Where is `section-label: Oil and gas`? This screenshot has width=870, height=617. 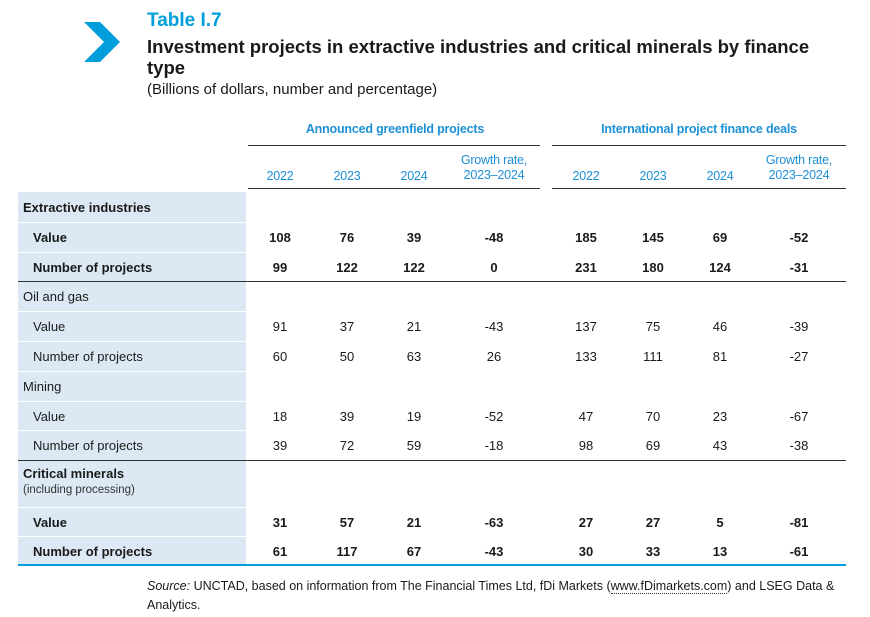
section-label: Oil and gas is located at coordinates (56, 296).